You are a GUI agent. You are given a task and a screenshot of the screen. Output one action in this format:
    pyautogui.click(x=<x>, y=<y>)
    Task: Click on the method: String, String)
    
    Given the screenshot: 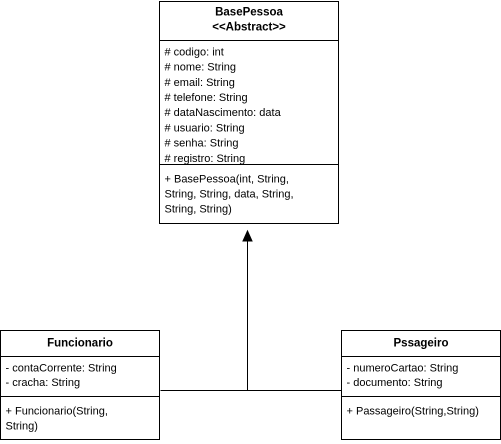 What is the action you would take?
    pyautogui.click(x=198, y=209)
    